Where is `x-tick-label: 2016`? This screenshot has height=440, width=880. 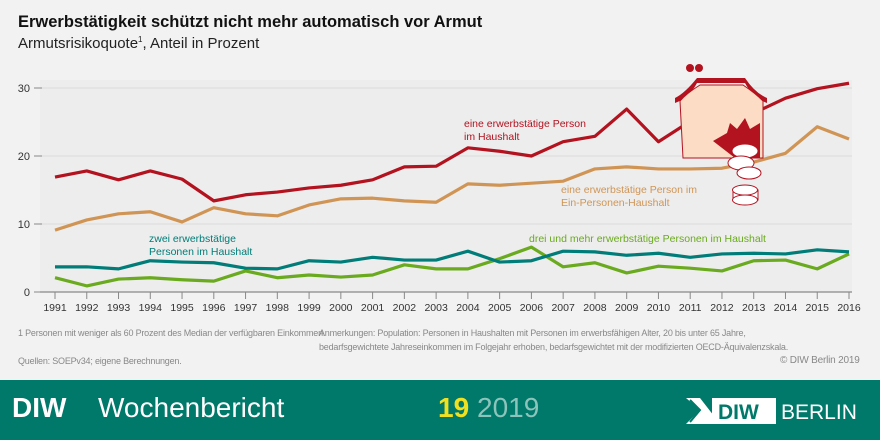
x-tick-label: 2016 is located at coordinates (849, 308).